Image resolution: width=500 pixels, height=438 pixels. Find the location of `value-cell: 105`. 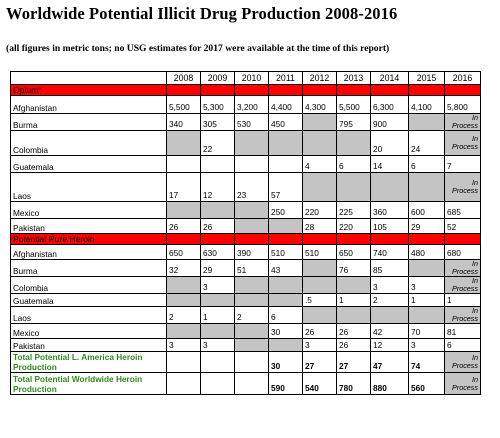

value-cell: 105 is located at coordinates (389, 226).